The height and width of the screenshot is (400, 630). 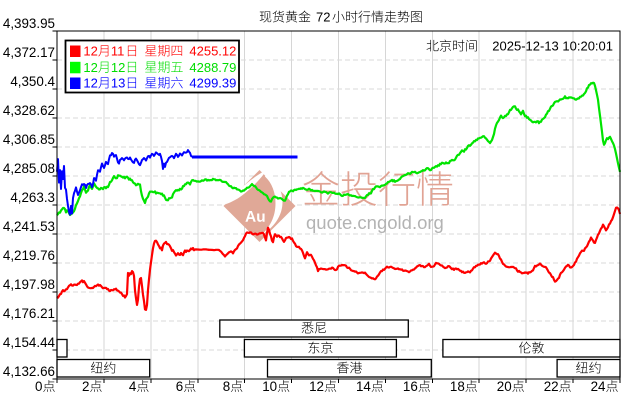 What do you see at coordinates (29, 371) in the screenshot?
I see `svg-text: 4,132.66` at bounding box center [29, 371].